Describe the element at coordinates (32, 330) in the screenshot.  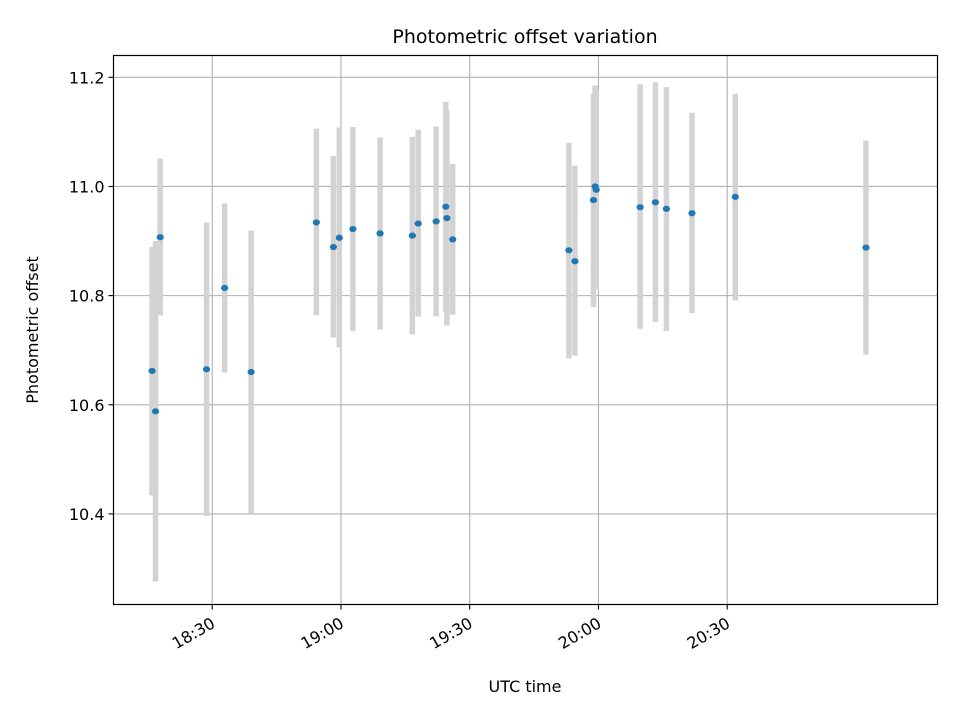
I see `y-axis-title: Photometric offset` at that location.